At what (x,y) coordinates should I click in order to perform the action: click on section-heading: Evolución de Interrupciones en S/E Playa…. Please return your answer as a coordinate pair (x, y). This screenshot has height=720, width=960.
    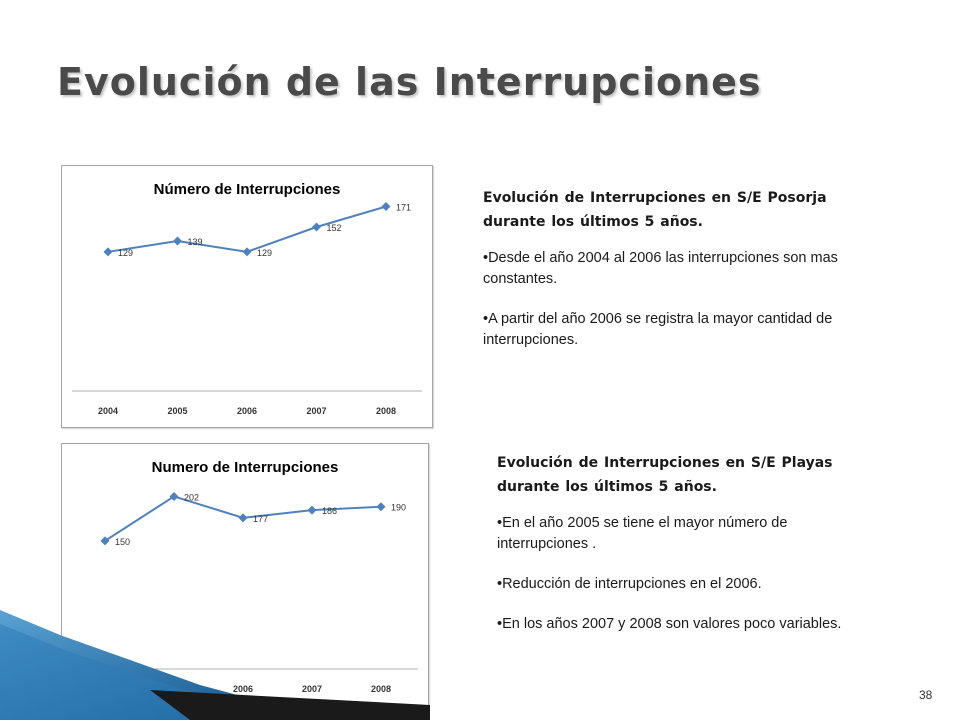
    Looking at the image, I should click on (665, 475).